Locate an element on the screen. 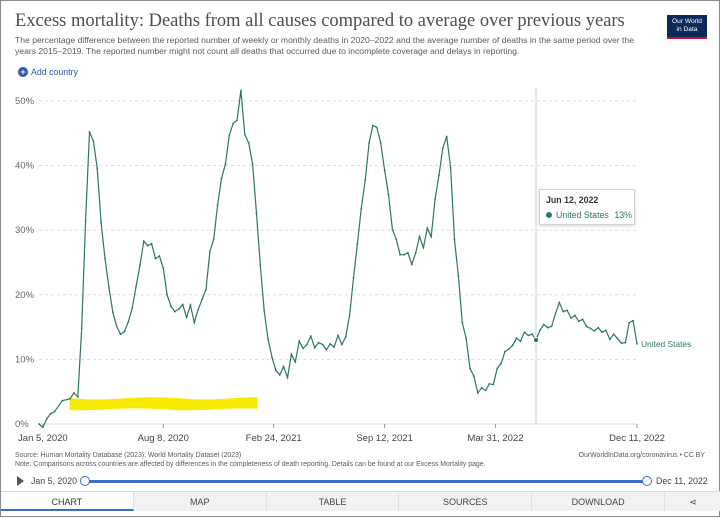 This screenshot has width=720, height=518. owid-url-link: OurWorldInData.org/coronavirus • CC BY is located at coordinates (641, 455).